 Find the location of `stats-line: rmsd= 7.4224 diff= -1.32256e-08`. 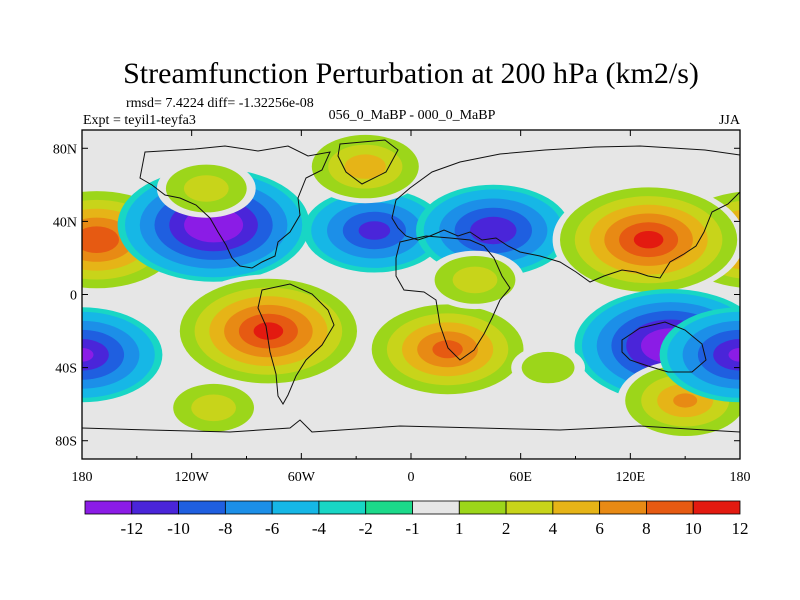

stats-line: rmsd= 7.4224 diff= -1.32256e-08 is located at coordinates (220, 103).